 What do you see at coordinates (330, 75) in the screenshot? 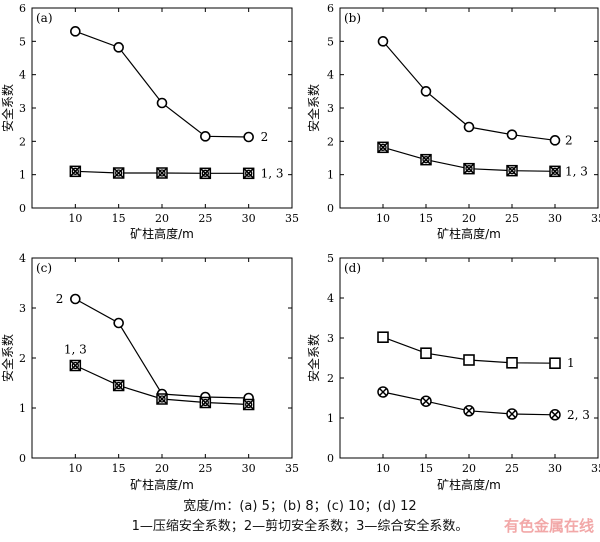
I see `y-tick-label: 4` at bounding box center [330, 75].